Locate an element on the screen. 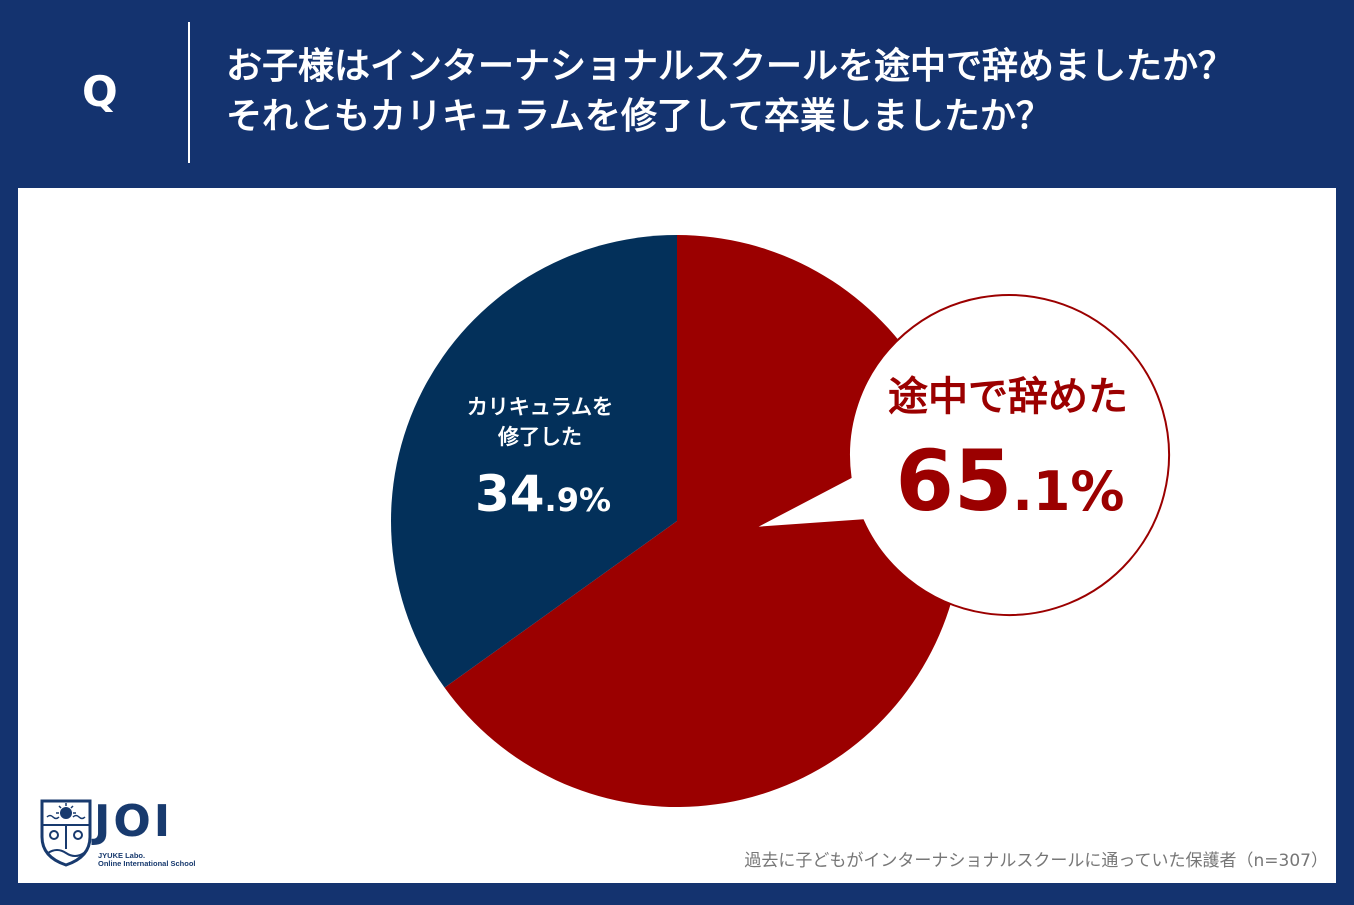 This screenshot has width=1354, height=905. logo-subtitle-2: Online International School is located at coordinates (147, 863).